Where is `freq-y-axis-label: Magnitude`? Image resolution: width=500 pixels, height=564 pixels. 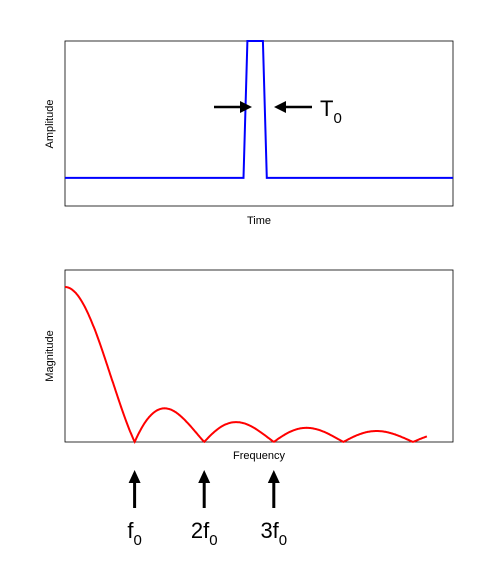
freq-y-axis-label: Magnitude is located at coordinates (50, 355).